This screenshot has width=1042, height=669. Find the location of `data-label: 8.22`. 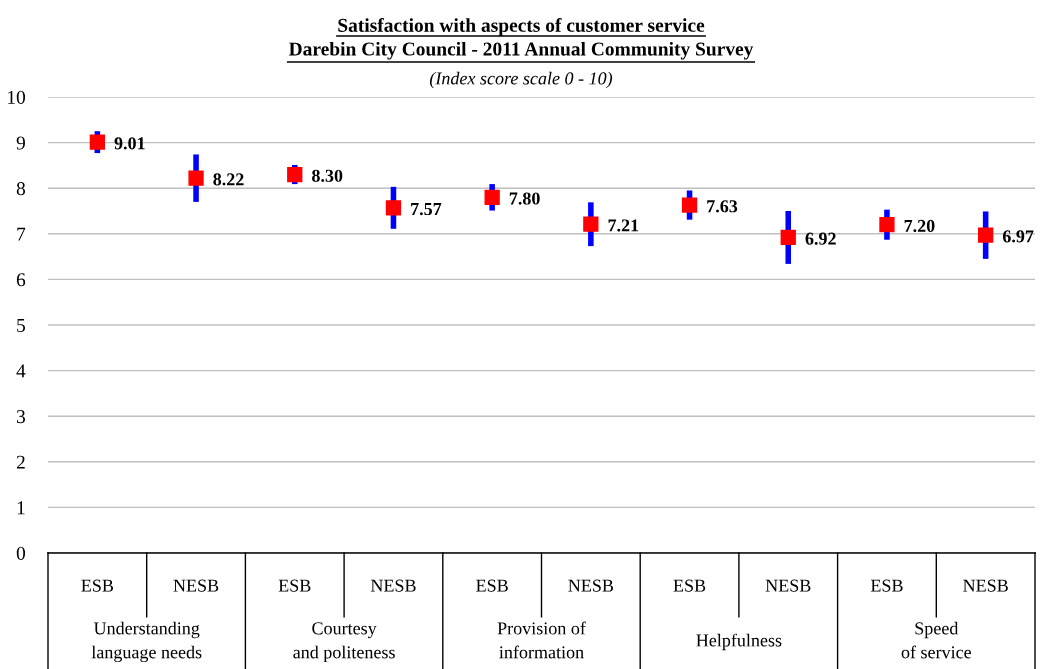

data-label: 8.22 is located at coordinates (228, 179).